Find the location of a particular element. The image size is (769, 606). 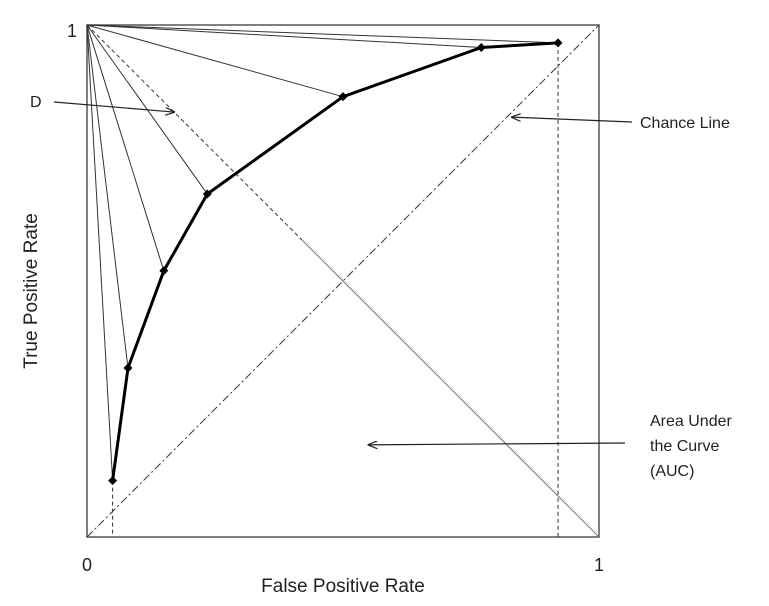

annotation-d-label: D is located at coordinates (36, 102).